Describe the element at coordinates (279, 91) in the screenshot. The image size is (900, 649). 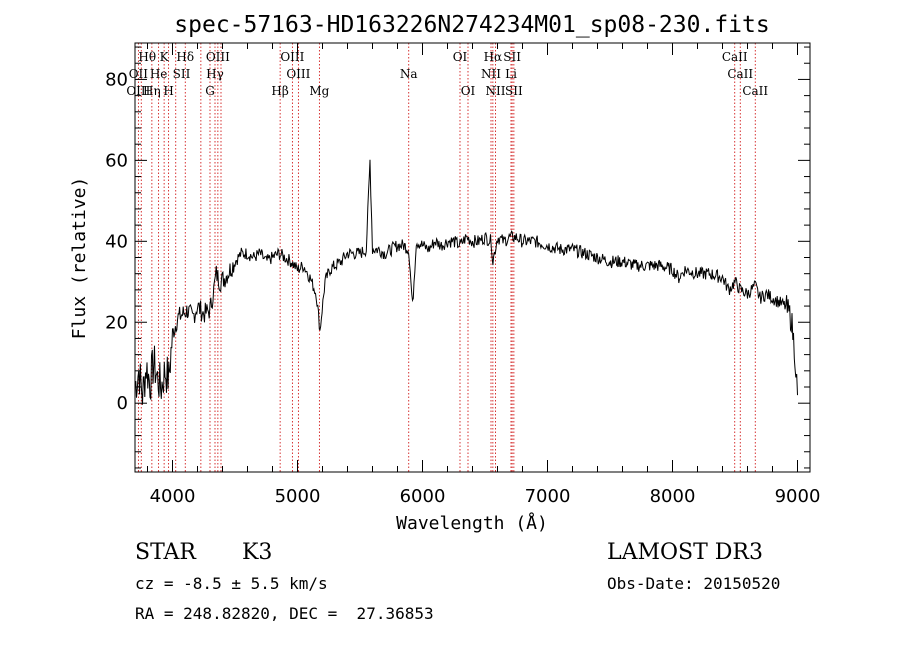
I see `line-label-22: Hβ` at that location.